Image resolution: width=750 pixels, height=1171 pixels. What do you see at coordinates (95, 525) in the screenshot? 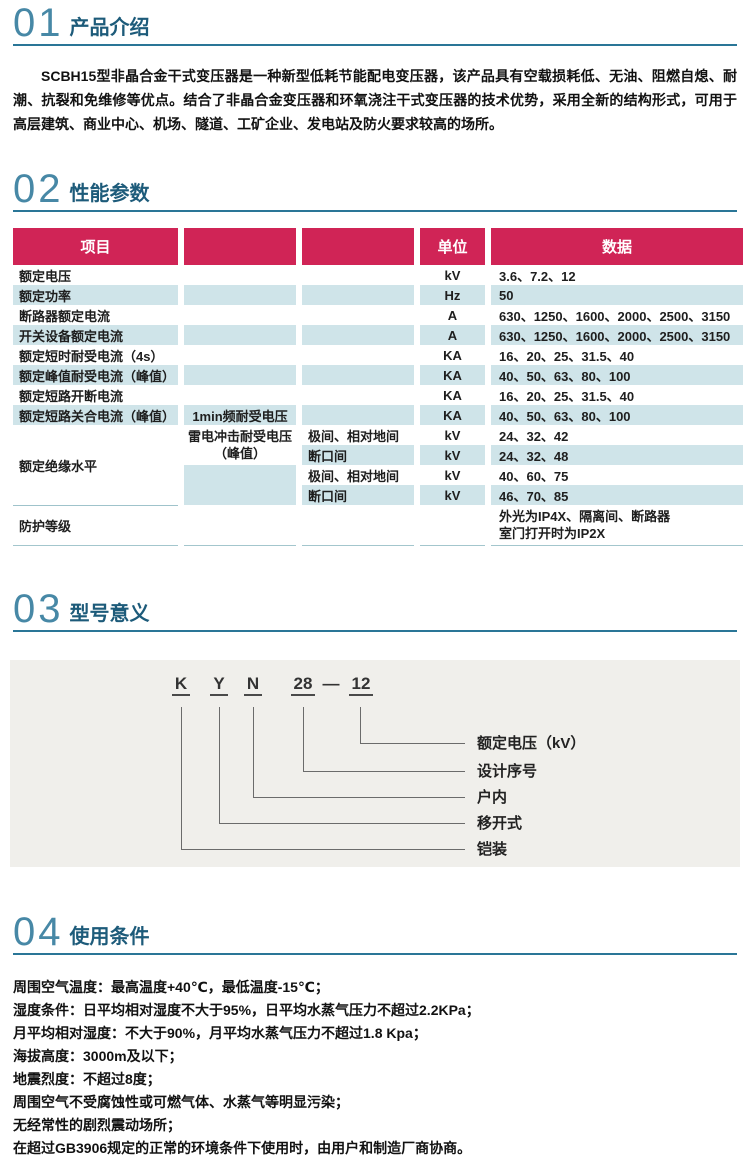
I see `param-item-protection: 防护等级` at bounding box center [95, 525].